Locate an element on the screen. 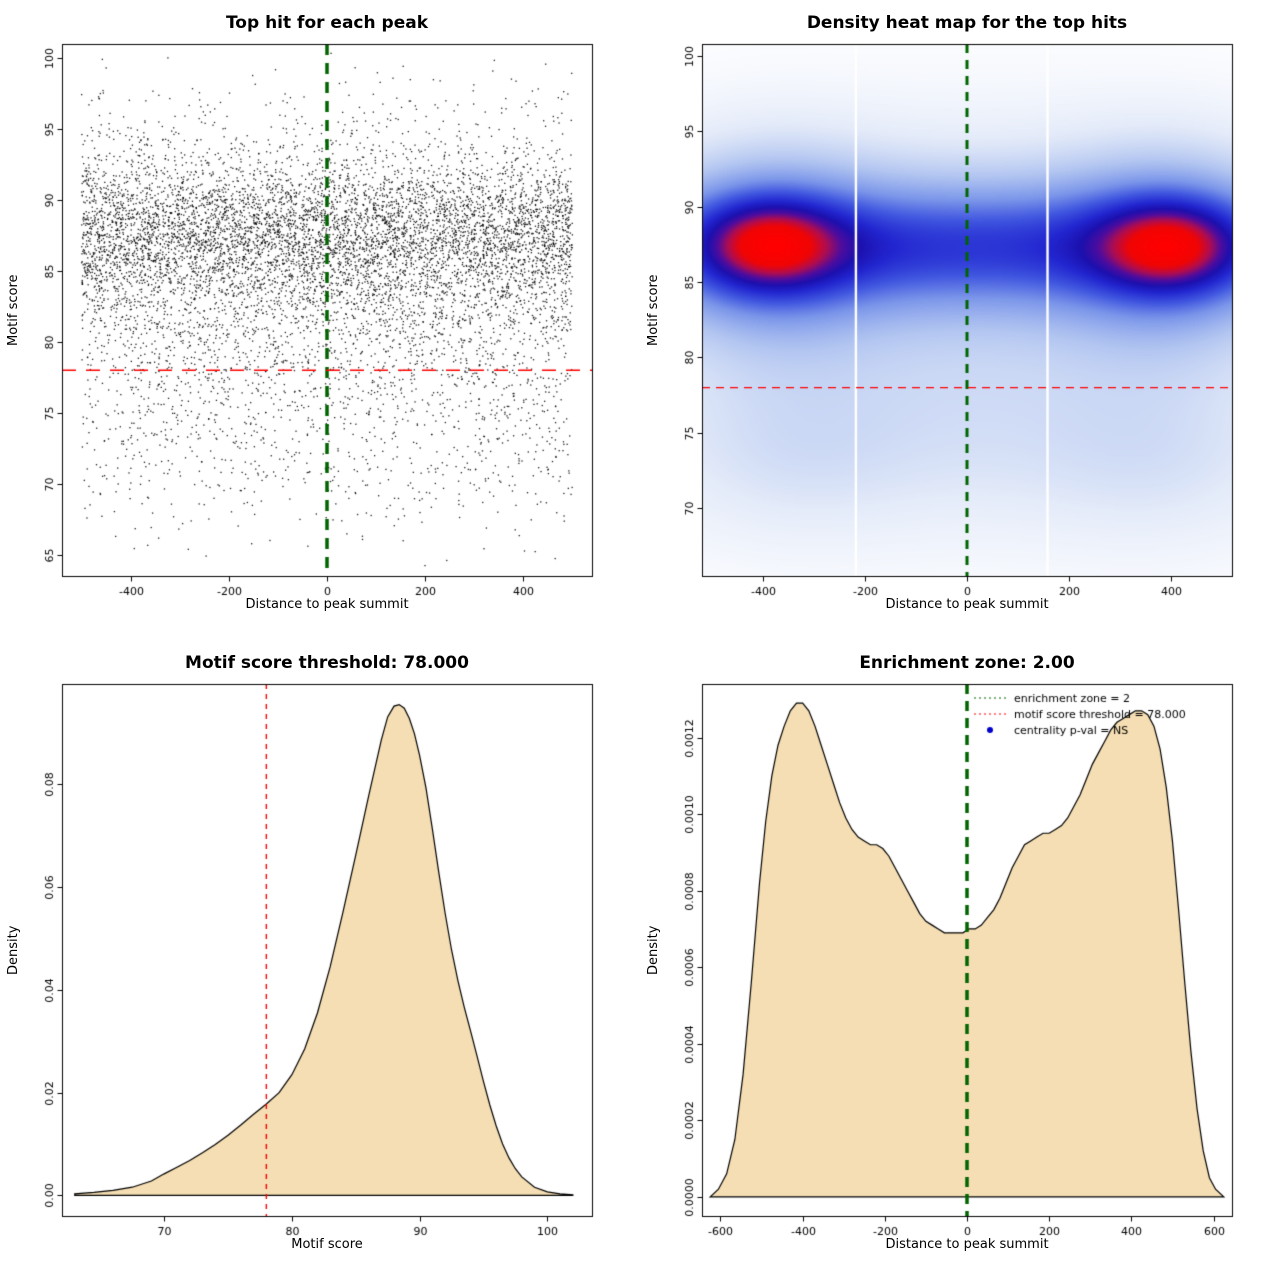 This screenshot has width=1280, height=1280. heatmap-yaxis-label: Motif score is located at coordinates (653, 310).